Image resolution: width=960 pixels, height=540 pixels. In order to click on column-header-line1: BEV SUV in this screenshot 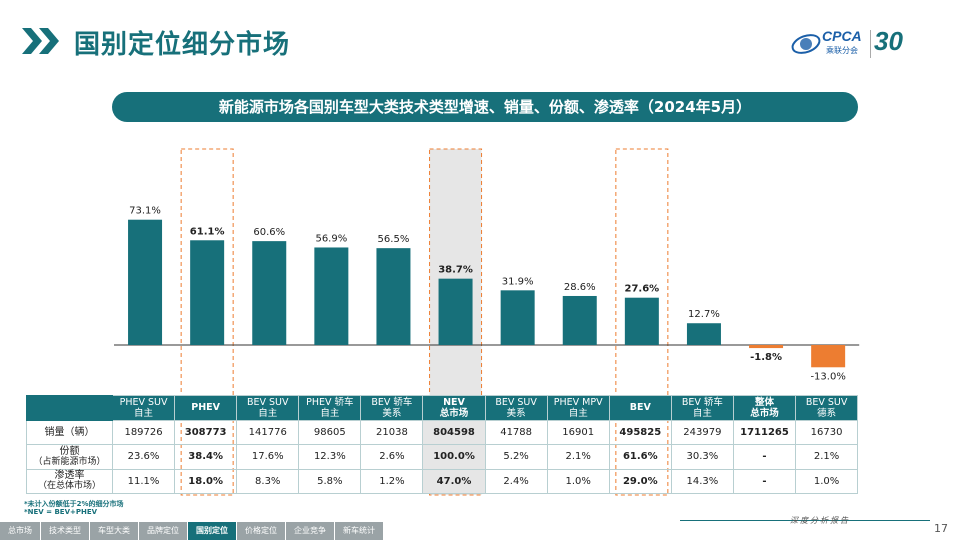, I will do `click(516, 402)`.